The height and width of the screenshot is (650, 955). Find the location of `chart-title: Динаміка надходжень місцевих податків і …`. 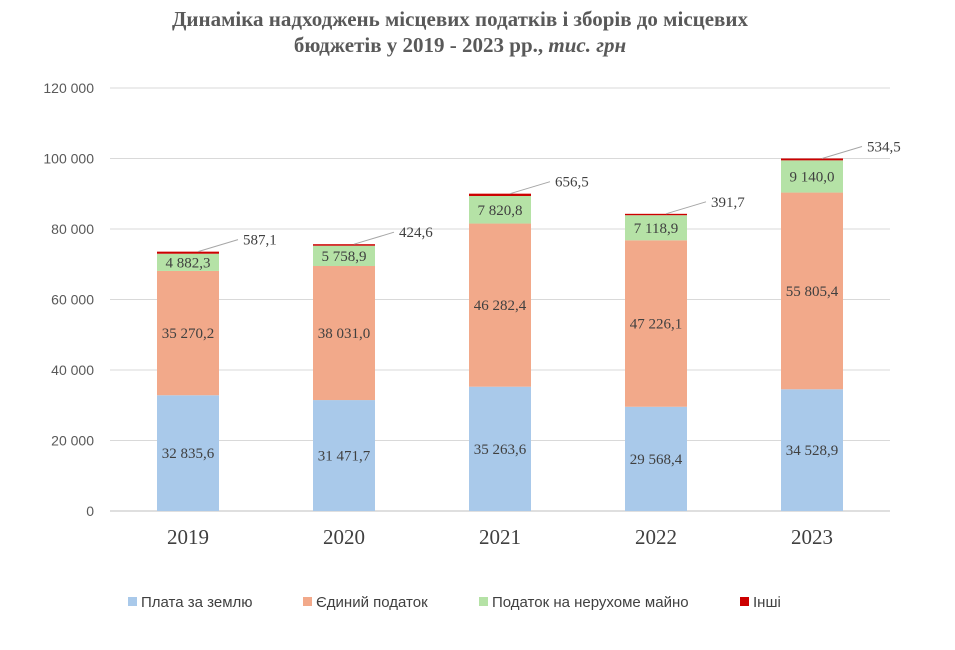

chart-title: Динаміка надходжень місцевих податків і … is located at coordinates (460, 32).